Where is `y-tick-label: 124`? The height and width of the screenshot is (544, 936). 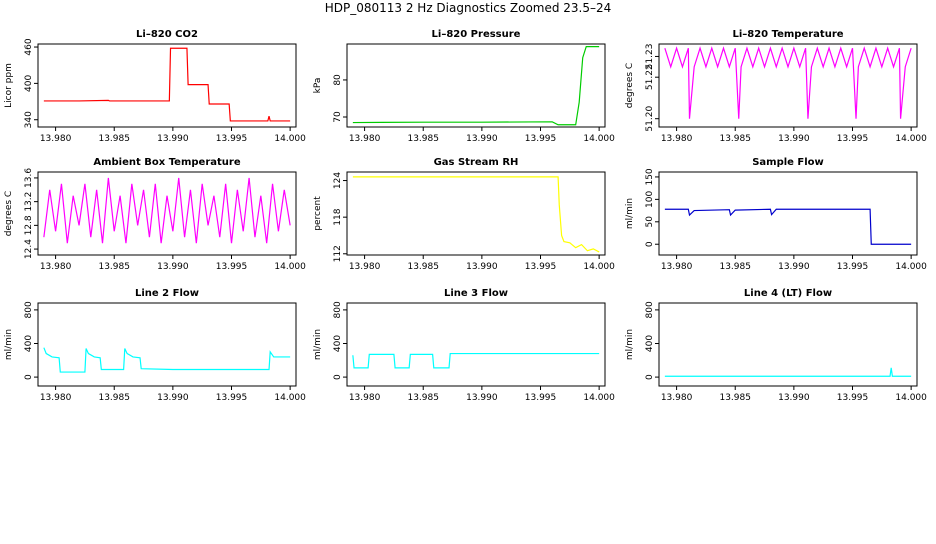
y-tick-label: 124 is located at coordinates (338, 180).